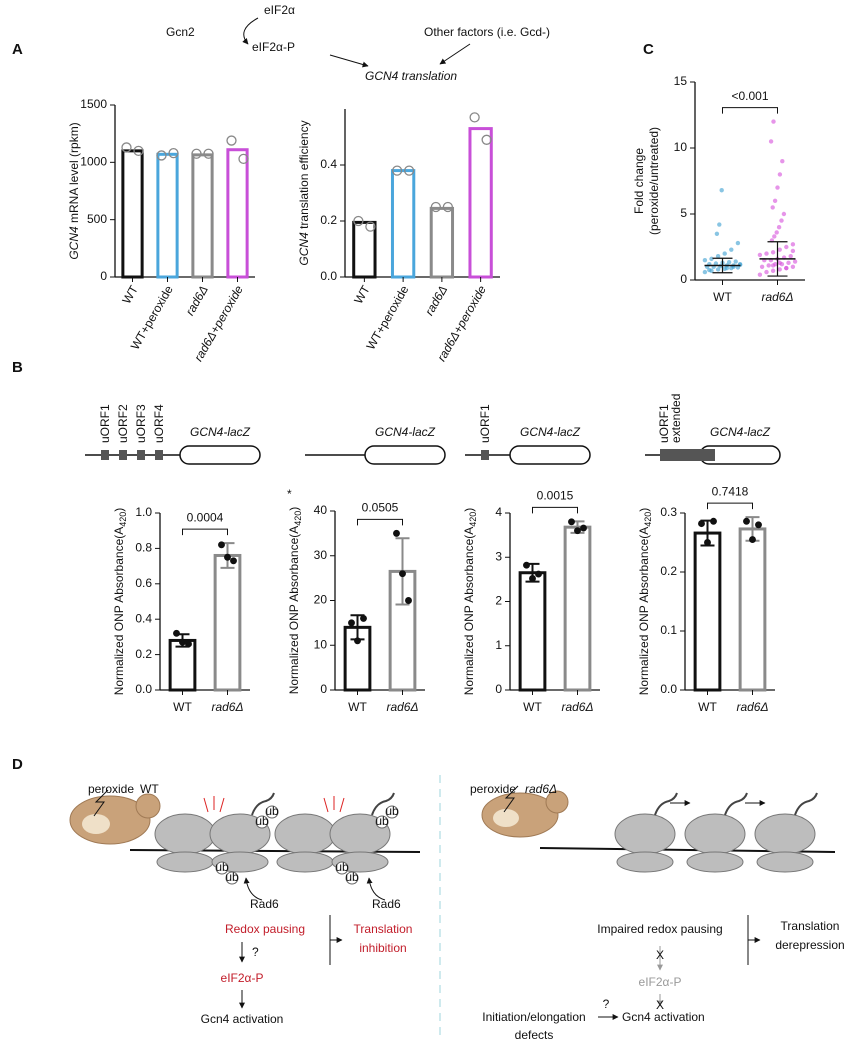 The width and height of the screenshot is (861, 1050). Describe the element at coordinates (668, 689) in the screenshot. I see `y-tick-label: 0.0` at that location.